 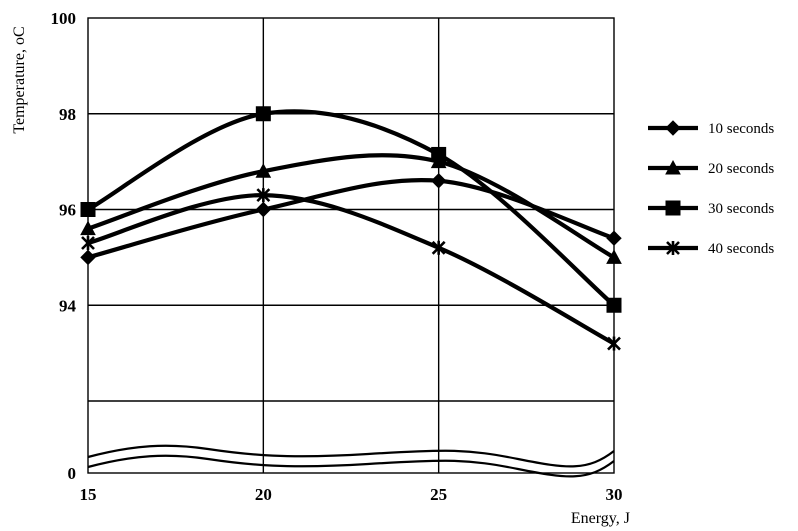 I want to click on y-tick-label: 96, so click(x=67, y=210).